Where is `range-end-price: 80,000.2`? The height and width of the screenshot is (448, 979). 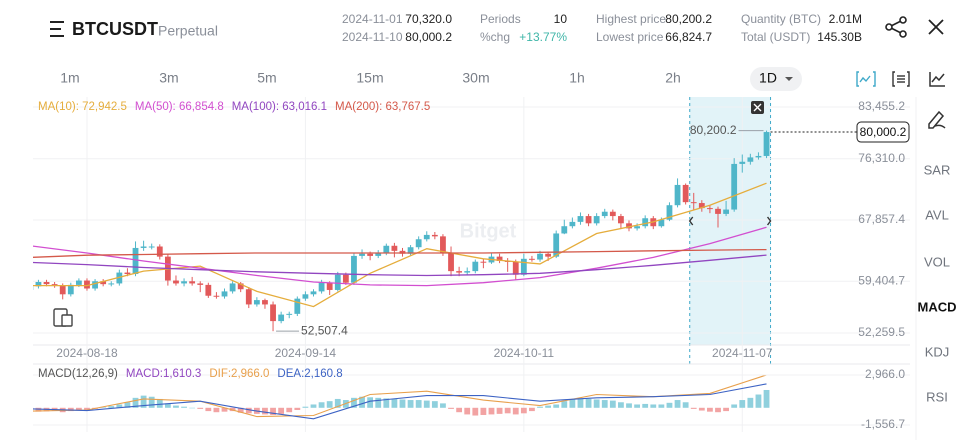 range-end-price: 80,000.2 is located at coordinates (428, 37).